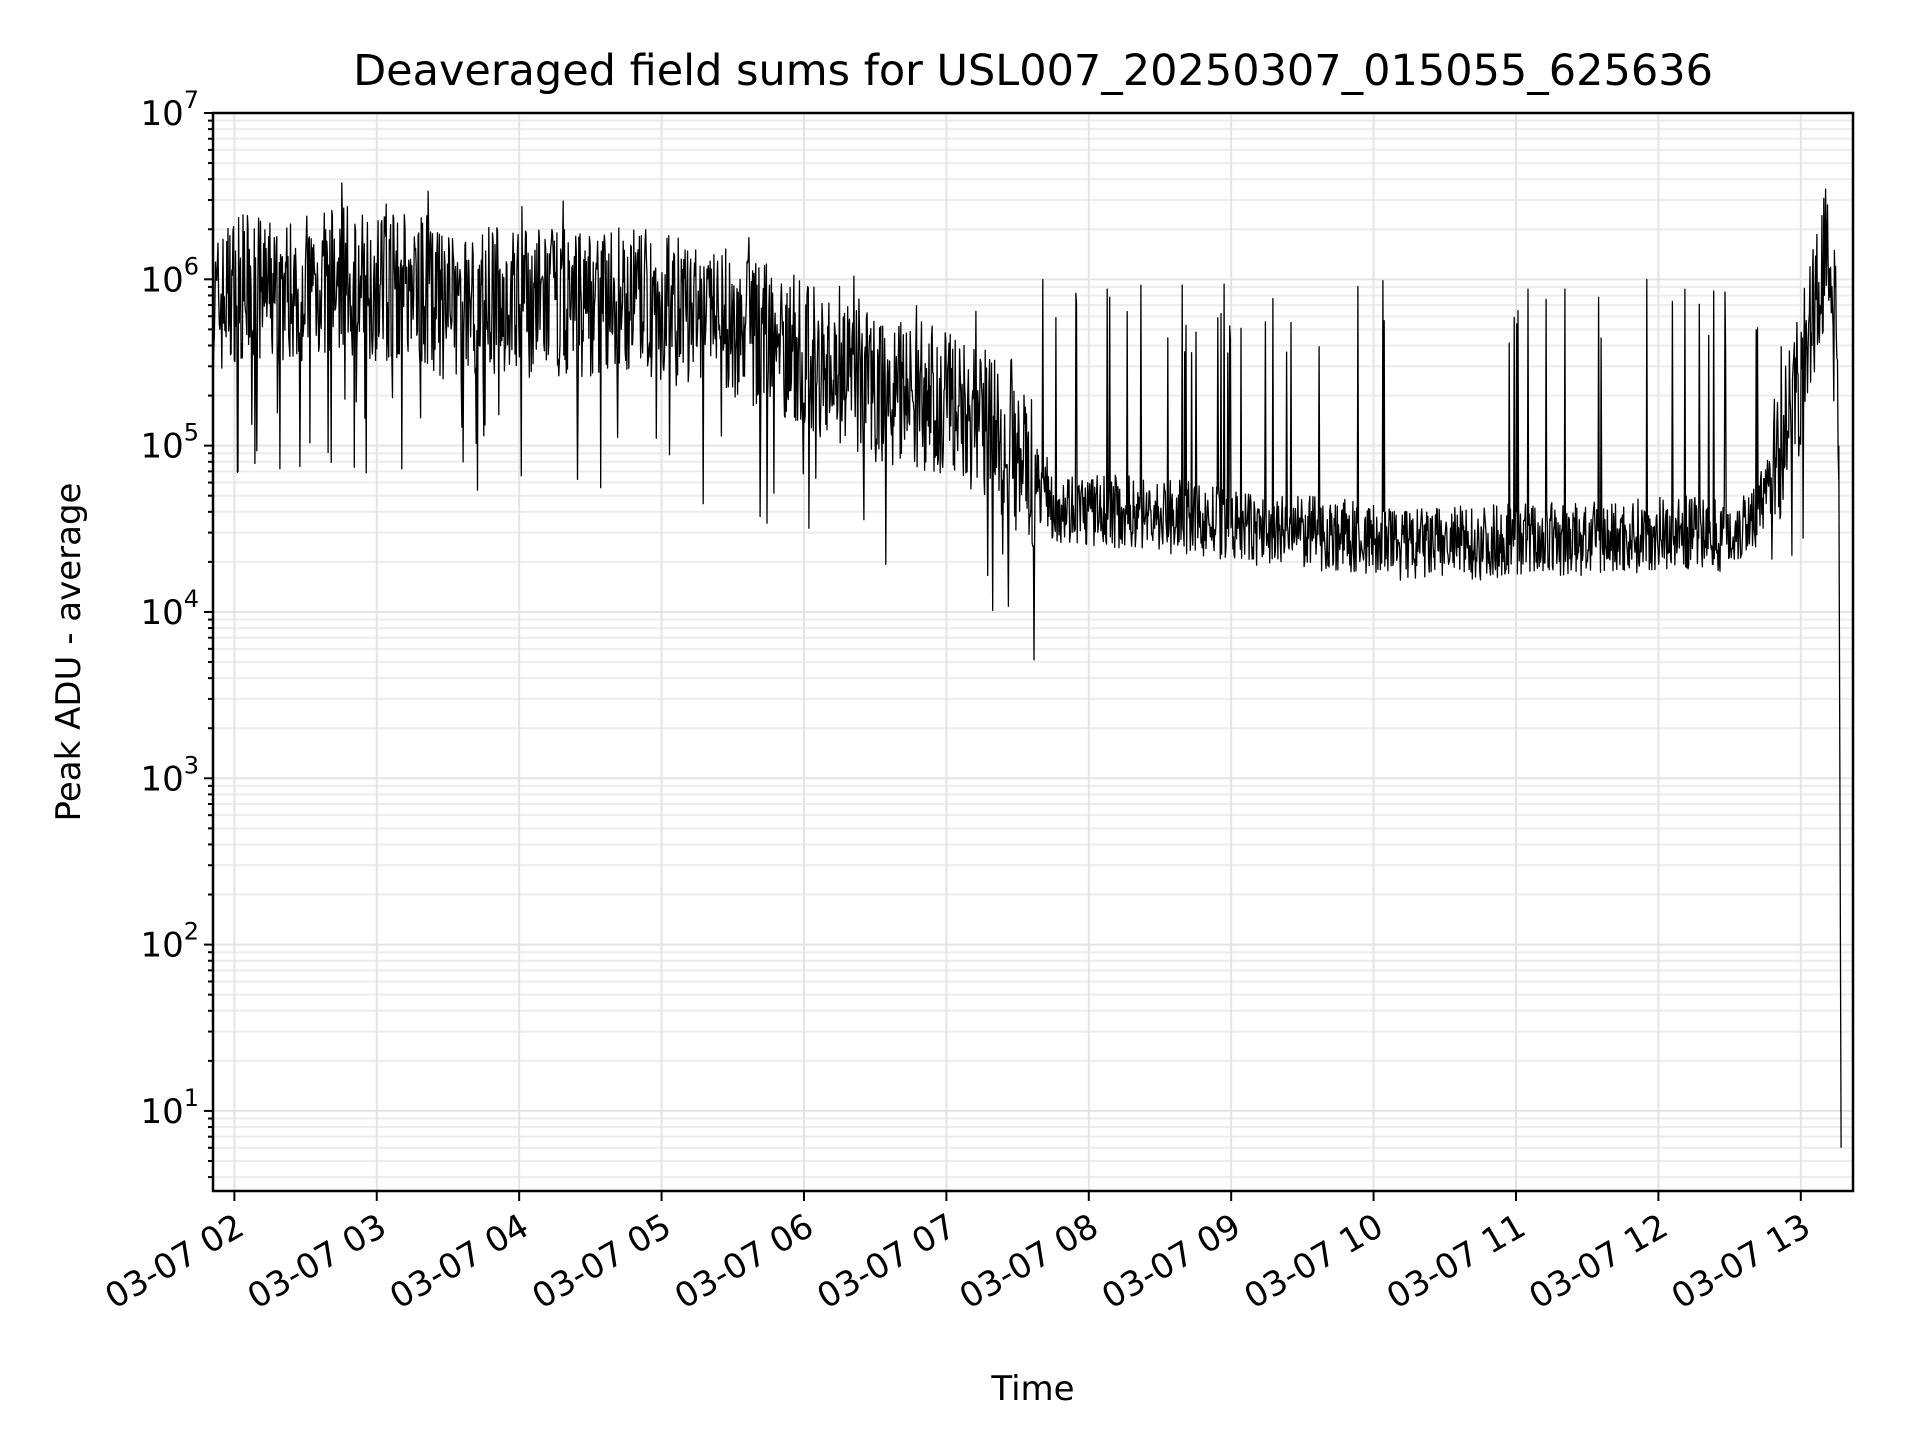 The height and width of the screenshot is (1440, 1920). I want to click on x-tick-label: 03-07 02, so click(174, 1261).